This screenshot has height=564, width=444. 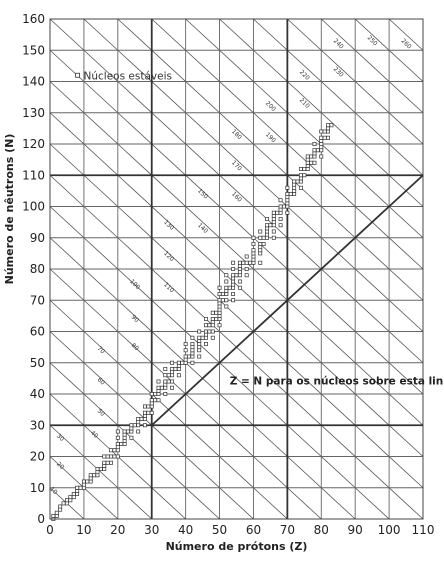 What do you see at coordinates (37, 332) in the screenshot?
I see `y-tick-label: 60` at bounding box center [37, 332].